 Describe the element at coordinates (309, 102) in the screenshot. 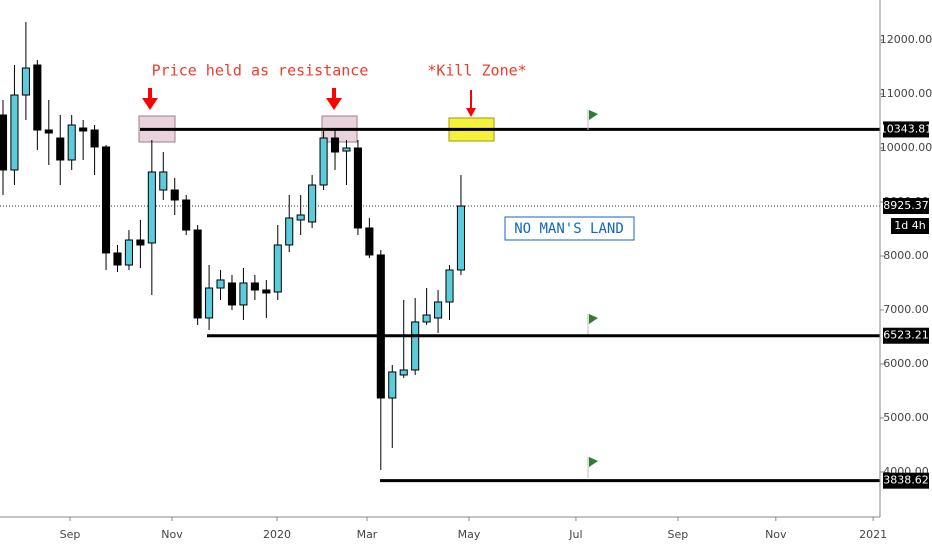

I see `arrows` at that location.